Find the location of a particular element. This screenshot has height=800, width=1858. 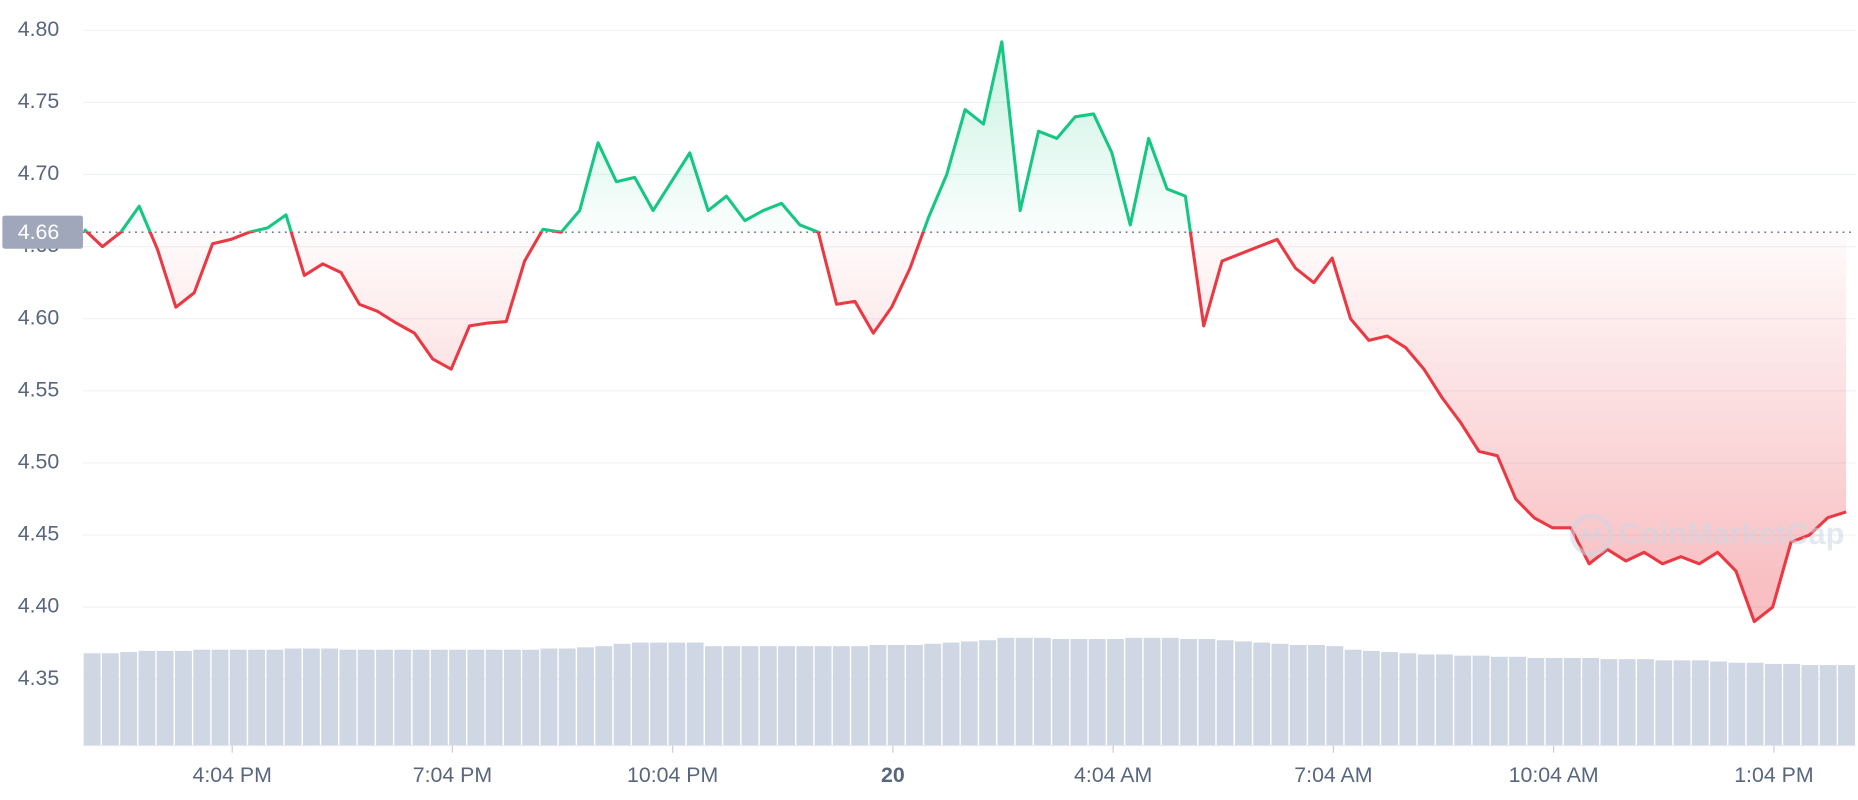

baseline-label: 4.66 is located at coordinates (38, 232).